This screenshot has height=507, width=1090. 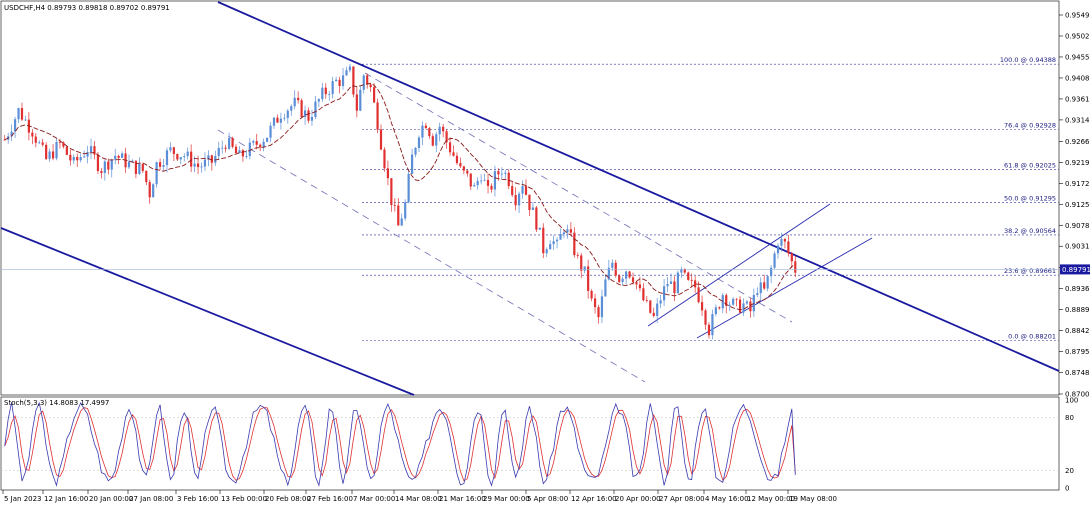 I want to click on fib-level-label: 23.6 @ 0.89661, so click(x=1030, y=271).